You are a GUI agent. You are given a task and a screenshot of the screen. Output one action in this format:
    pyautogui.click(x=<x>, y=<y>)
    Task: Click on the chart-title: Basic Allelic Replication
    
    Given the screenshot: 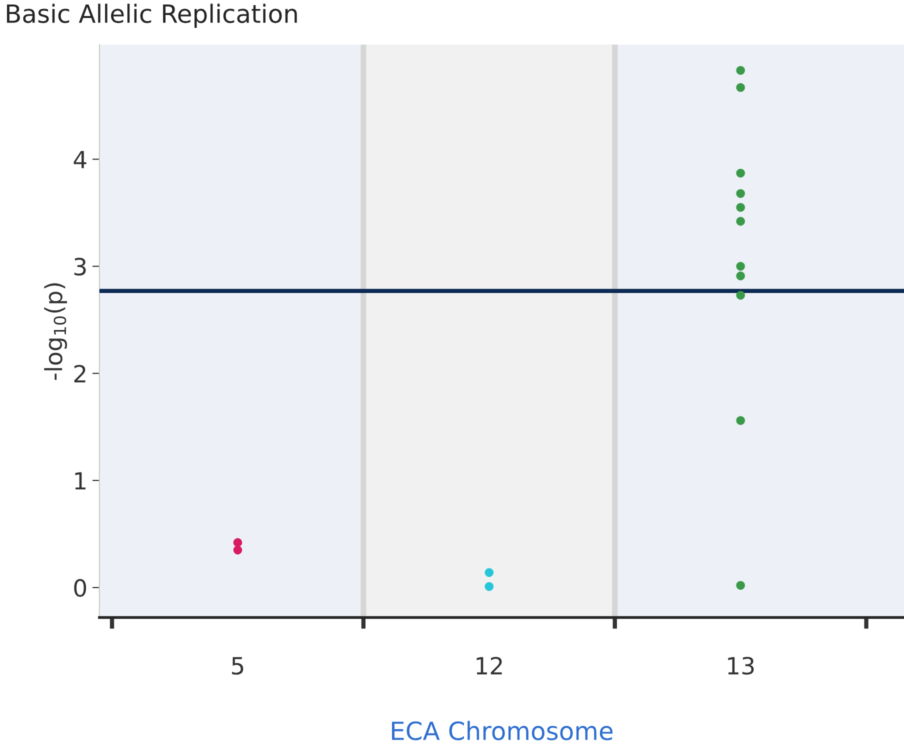 What is the action you would take?
    pyautogui.click(x=151, y=16)
    